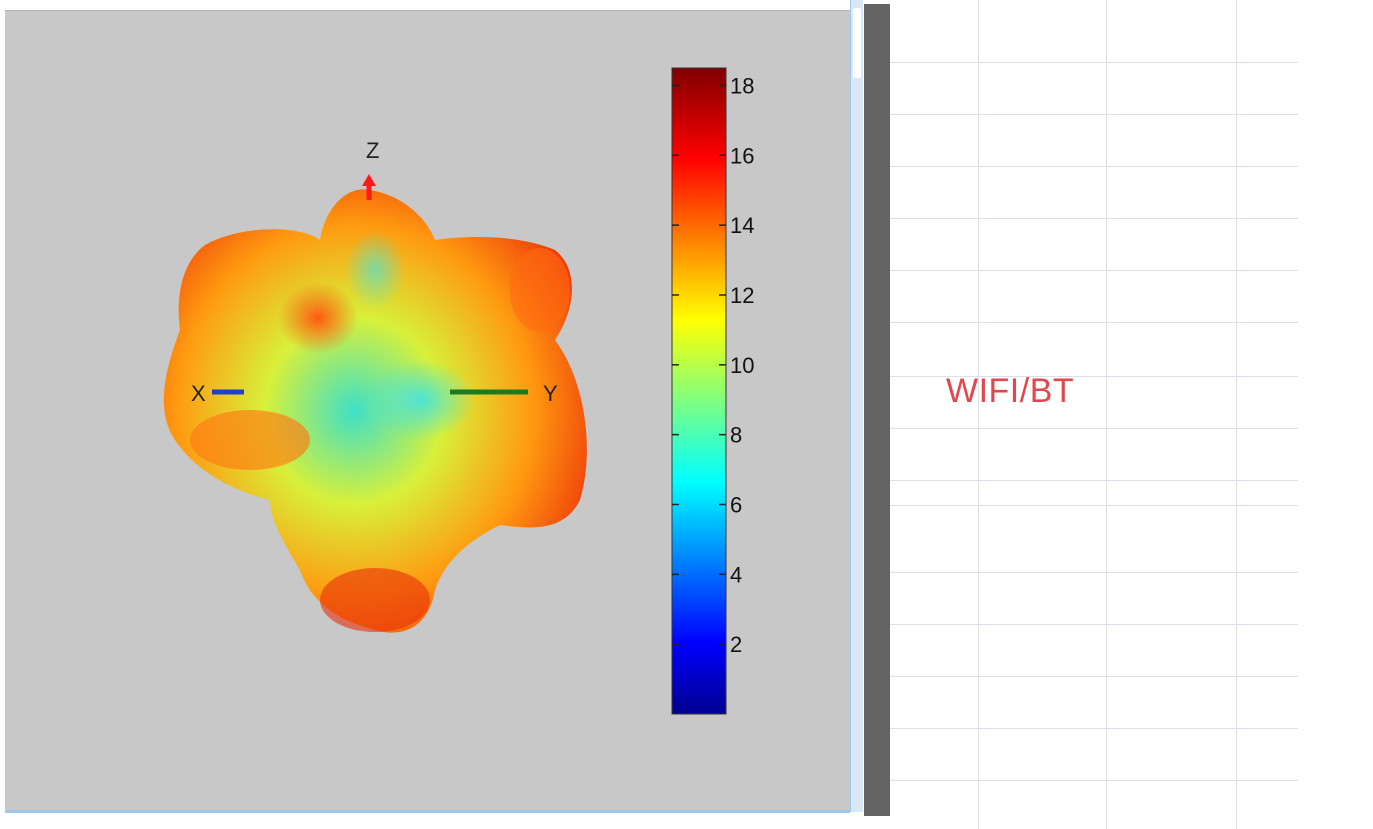  What do you see at coordinates (742, 85) in the screenshot?
I see `colorbar-tick-label: 18` at bounding box center [742, 85].